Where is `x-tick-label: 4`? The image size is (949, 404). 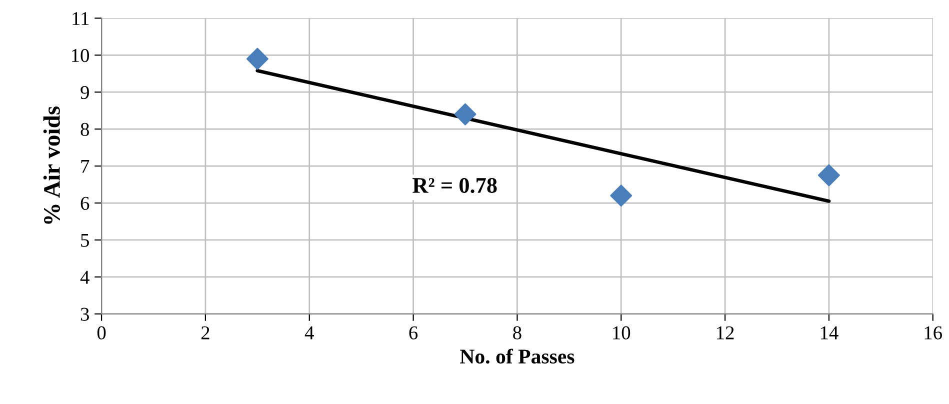 x-tick-label: 4 is located at coordinates (309, 333).